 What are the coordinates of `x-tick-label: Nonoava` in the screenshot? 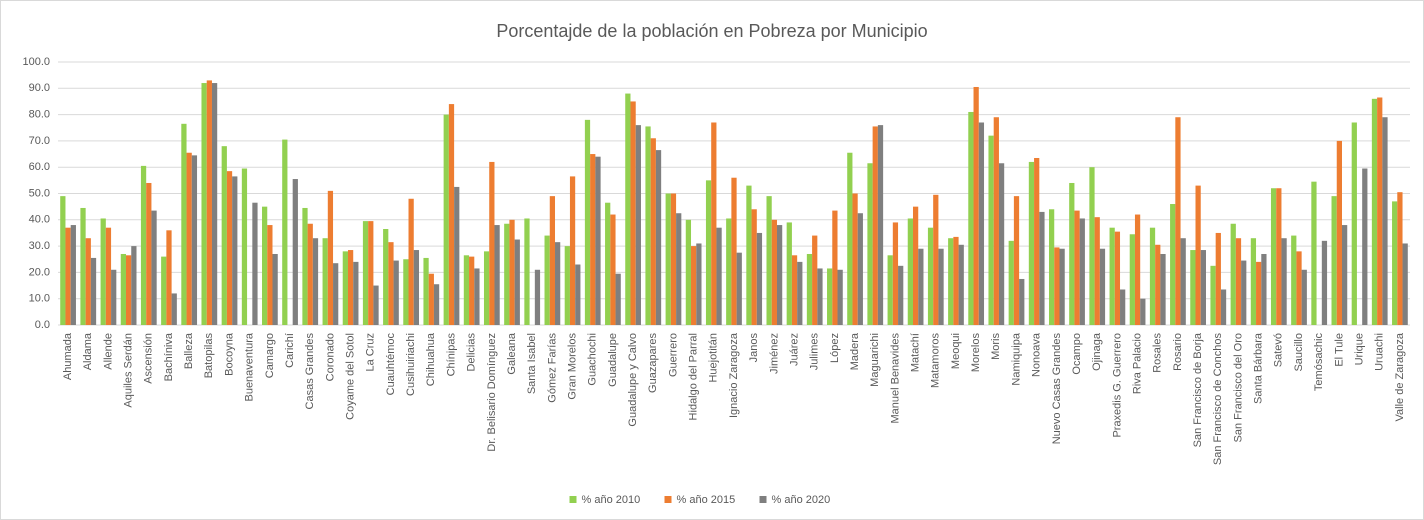 It's located at (1037, 354).